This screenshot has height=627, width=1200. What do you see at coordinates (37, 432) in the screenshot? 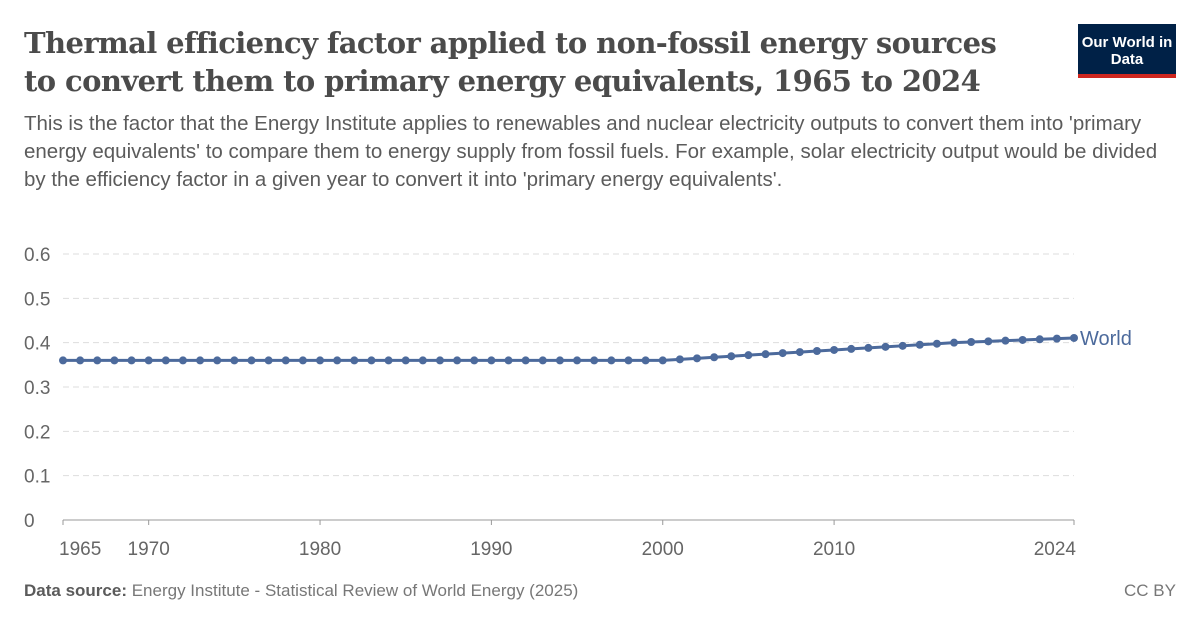
I see `y-tick-label: 0.2` at bounding box center [37, 432].